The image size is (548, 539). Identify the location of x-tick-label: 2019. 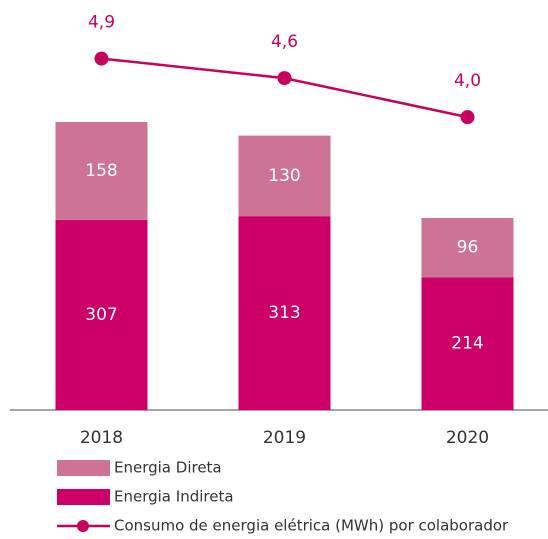
(284, 438).